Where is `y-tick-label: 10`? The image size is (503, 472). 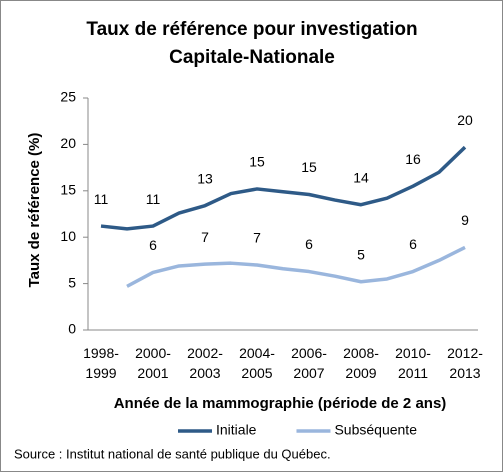
y-tick-label: 10 is located at coordinates (68, 236).